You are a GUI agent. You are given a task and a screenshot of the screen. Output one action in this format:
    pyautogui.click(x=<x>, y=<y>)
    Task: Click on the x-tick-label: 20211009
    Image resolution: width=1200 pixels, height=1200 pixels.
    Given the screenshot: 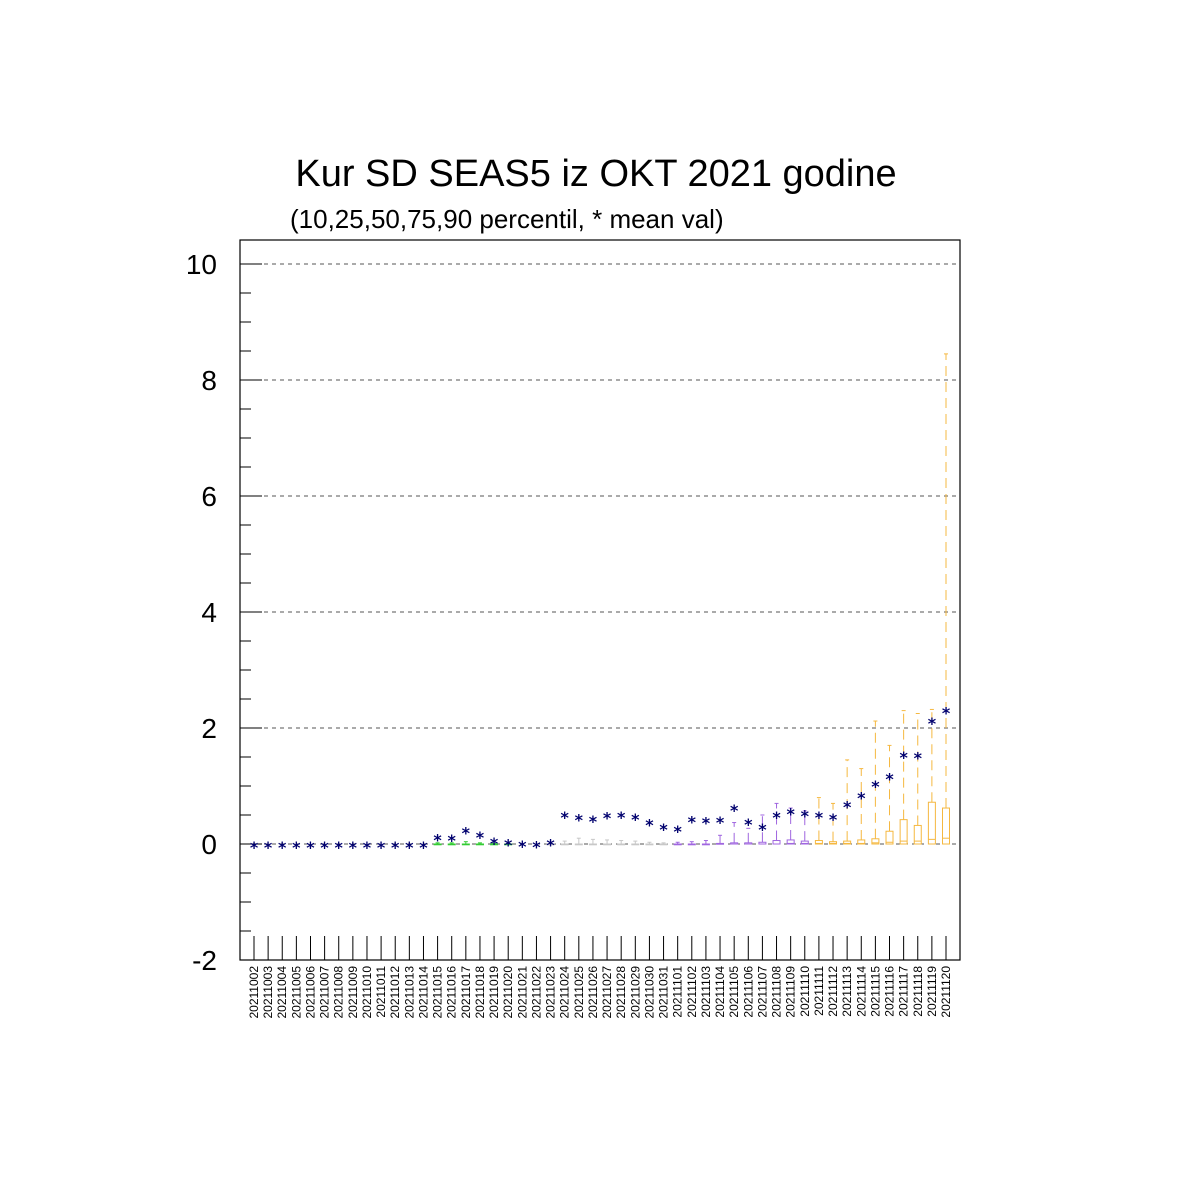 What is the action you would take?
    pyautogui.click(x=353, y=992)
    